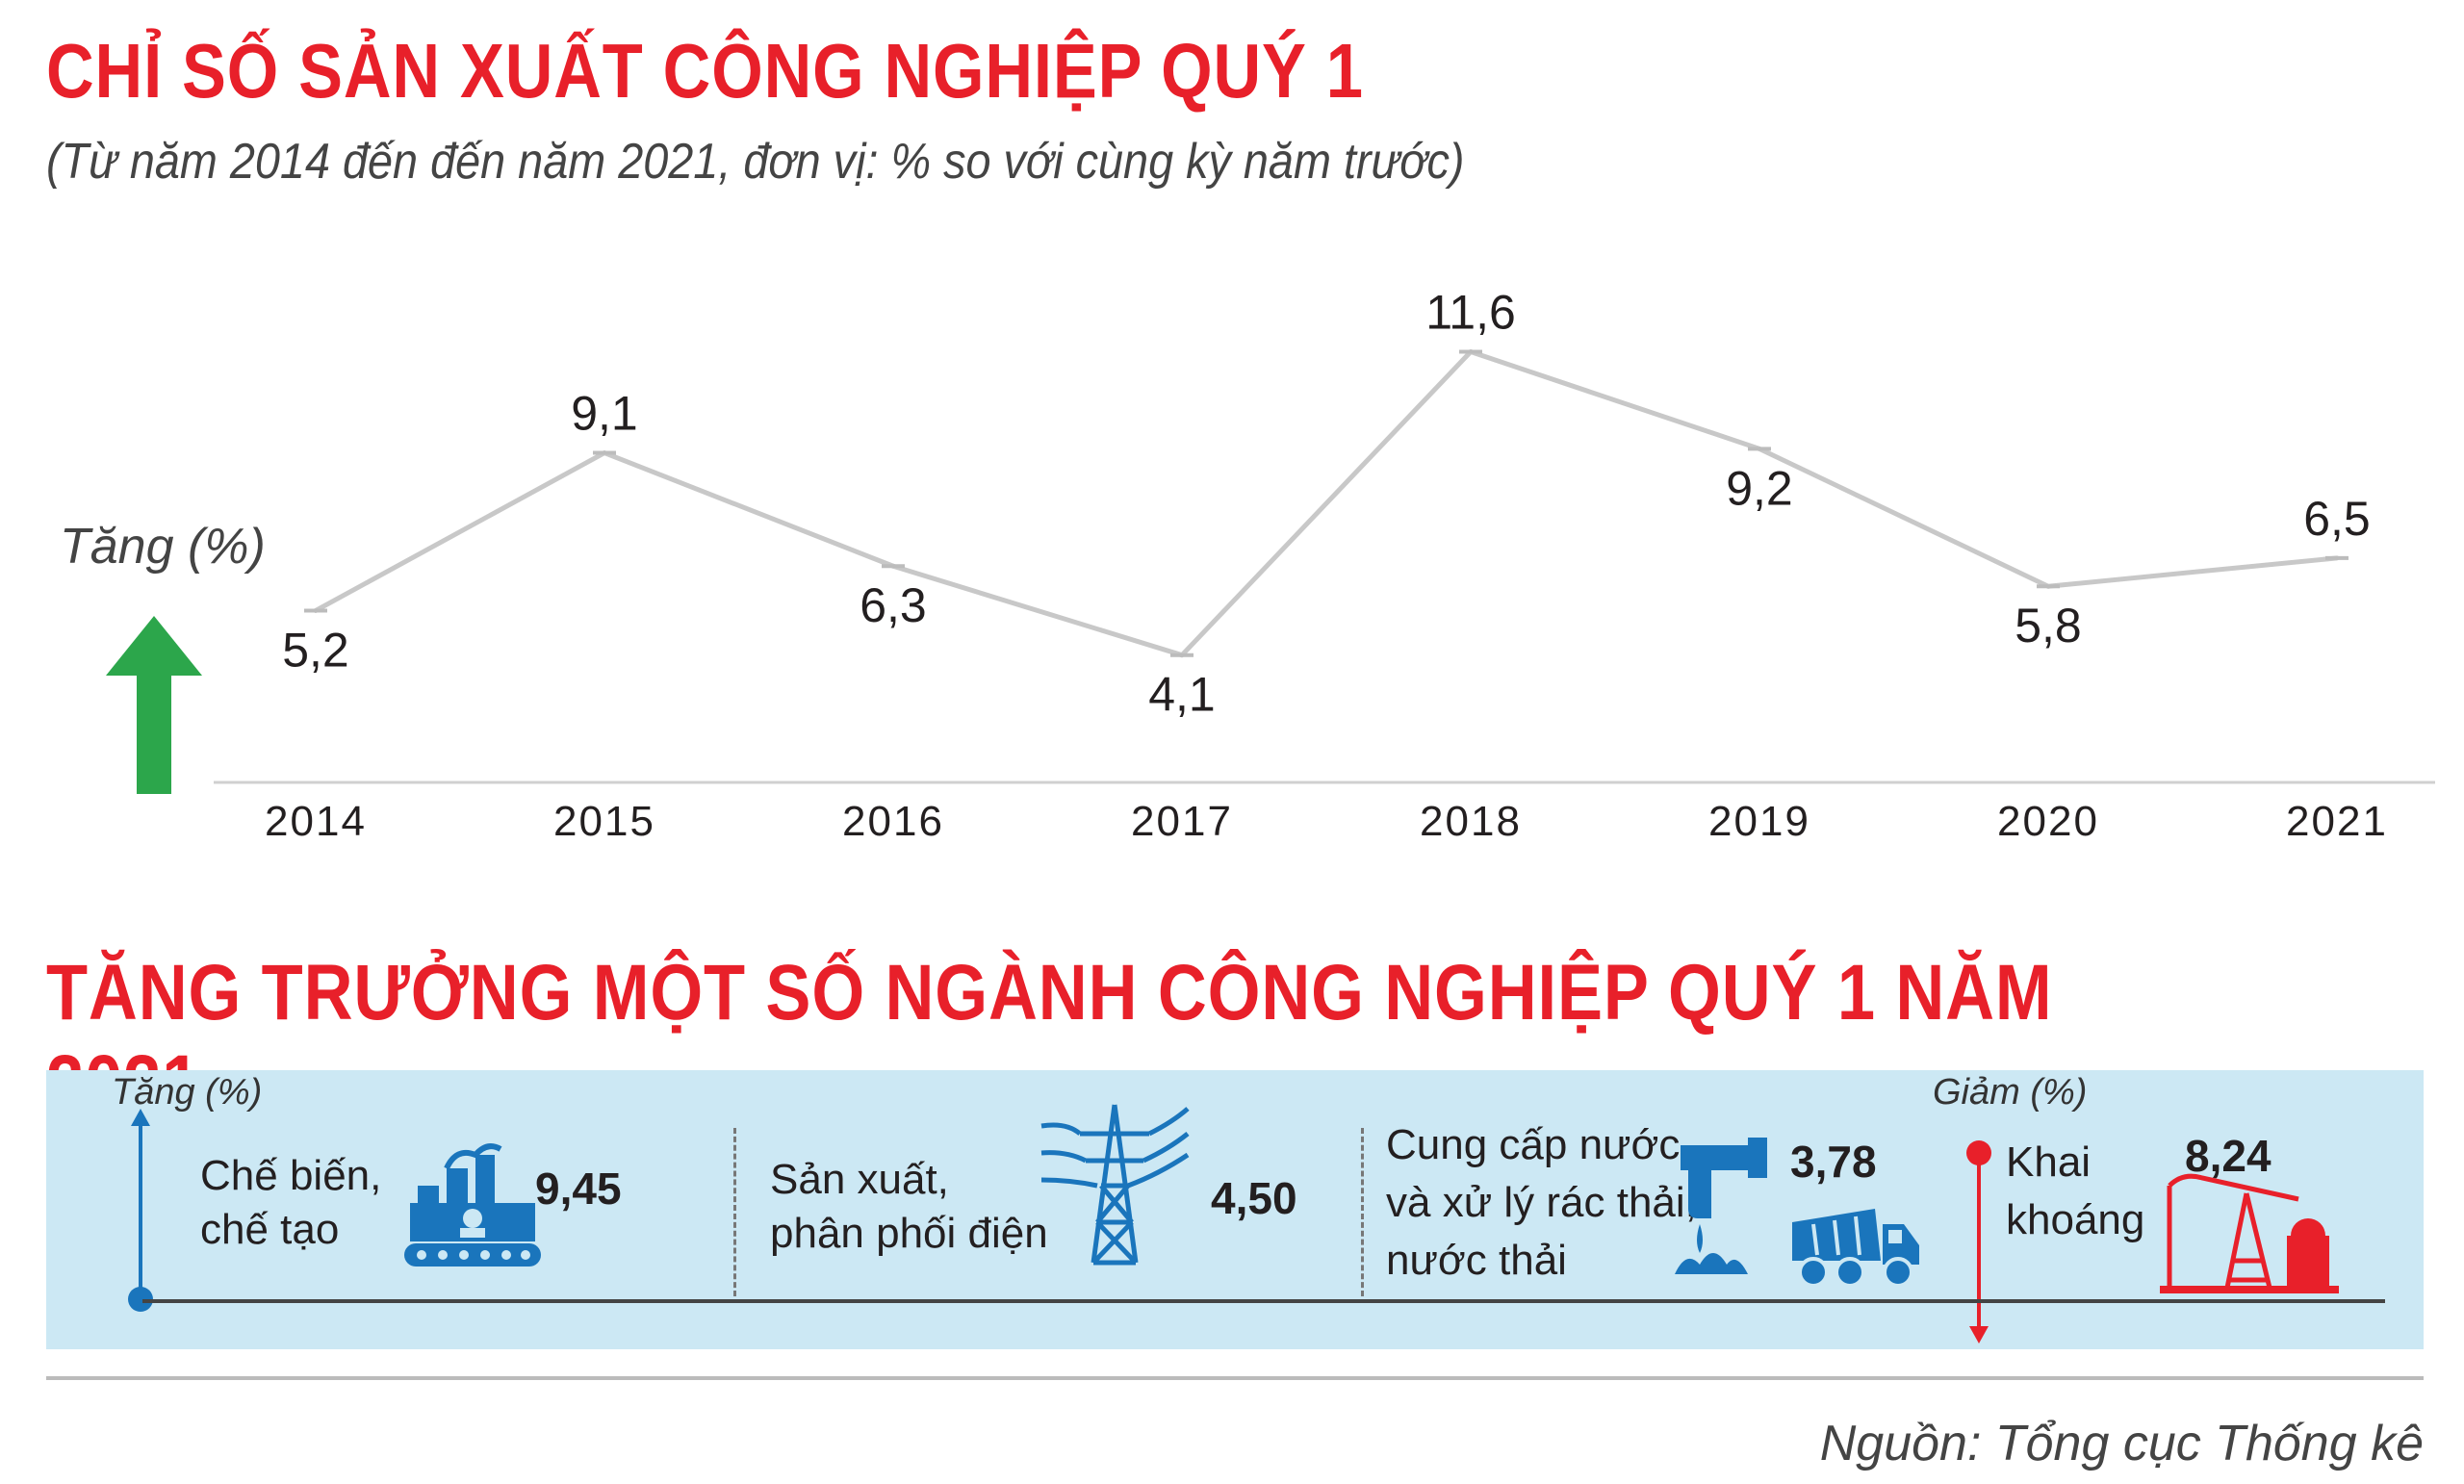  Describe the element at coordinates (893, 821) in the screenshot. I see `x-tick-label: 2016` at that location.